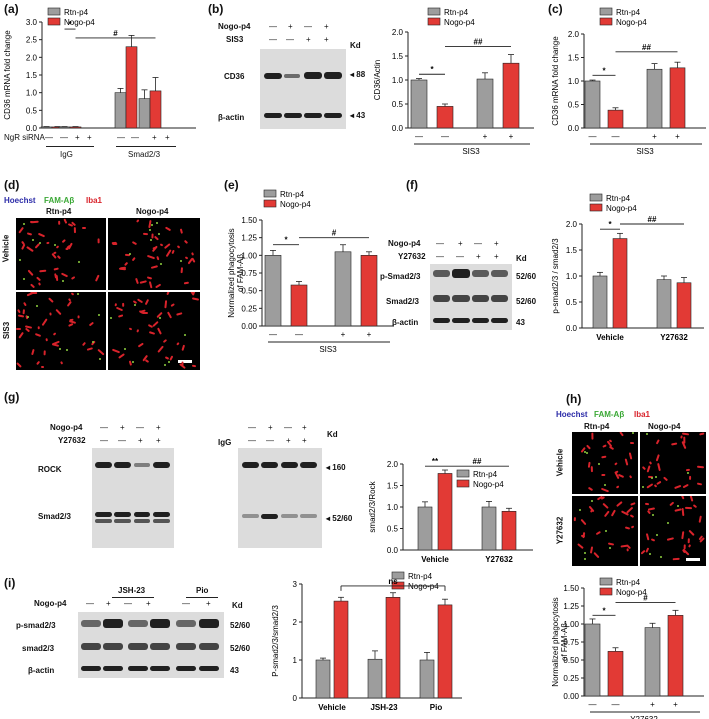  What do you see at coordinates (59, 200) in the screenshot?
I see `d-stain2: FAM-Aβ` at bounding box center [59, 200].